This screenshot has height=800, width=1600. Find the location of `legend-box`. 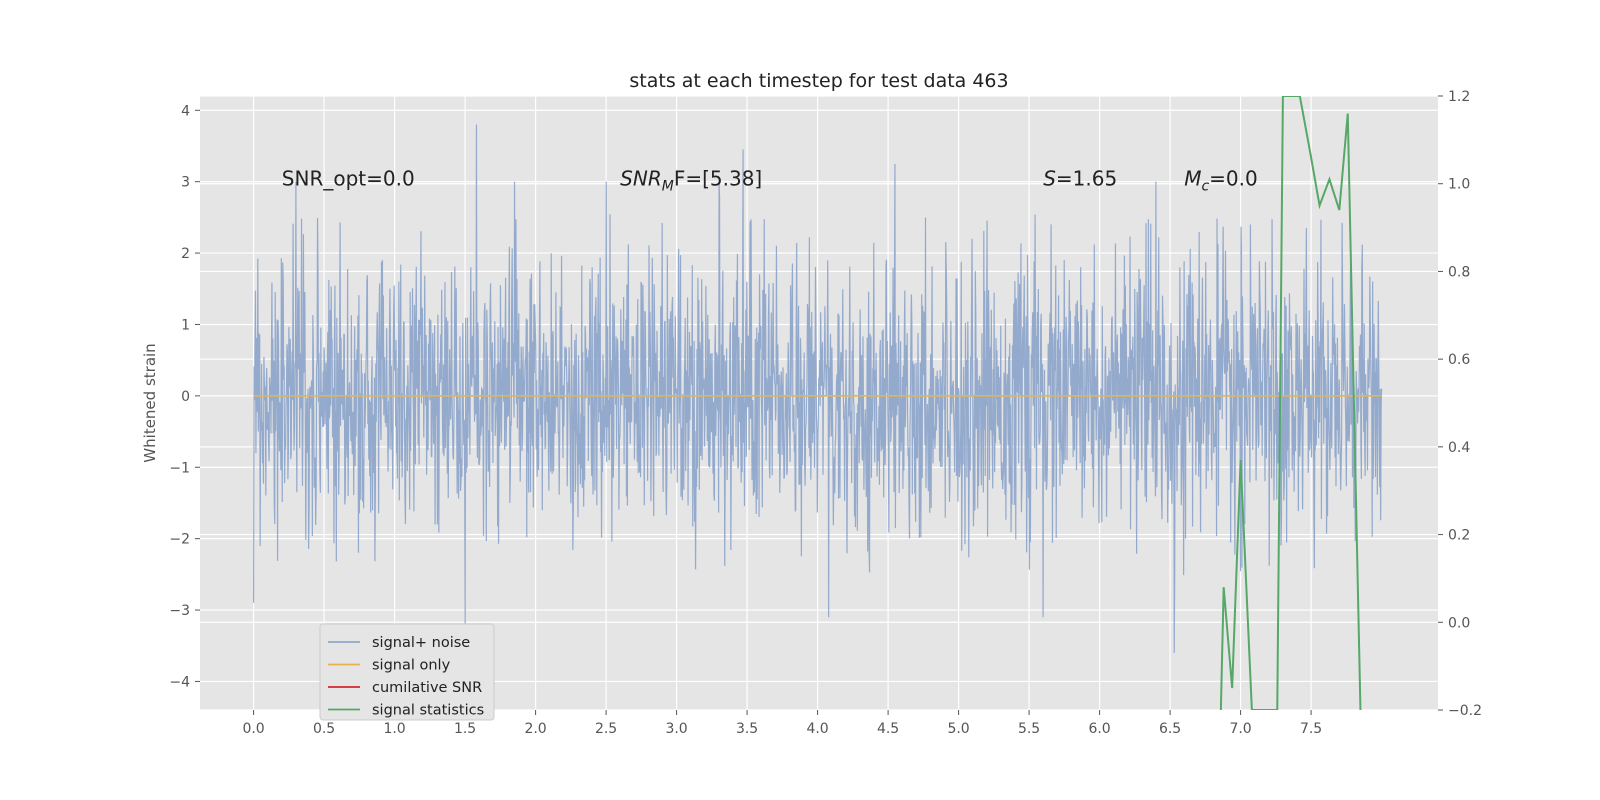

legend-box is located at coordinates (407, 672).